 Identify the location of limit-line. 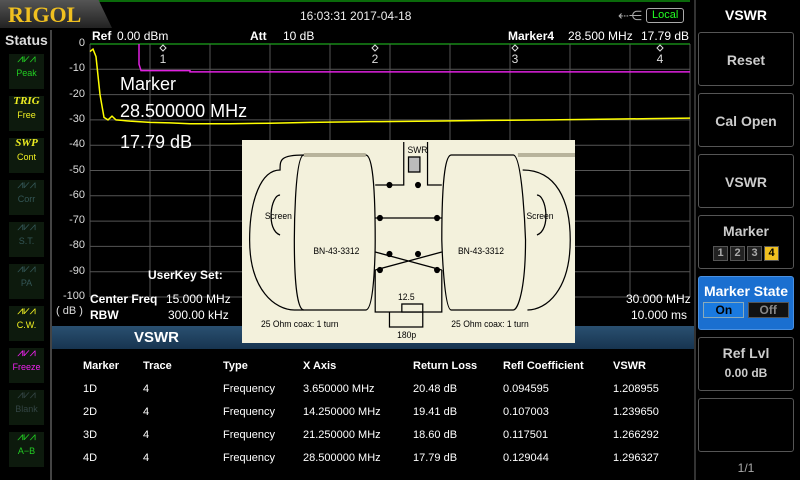
(414, 58).